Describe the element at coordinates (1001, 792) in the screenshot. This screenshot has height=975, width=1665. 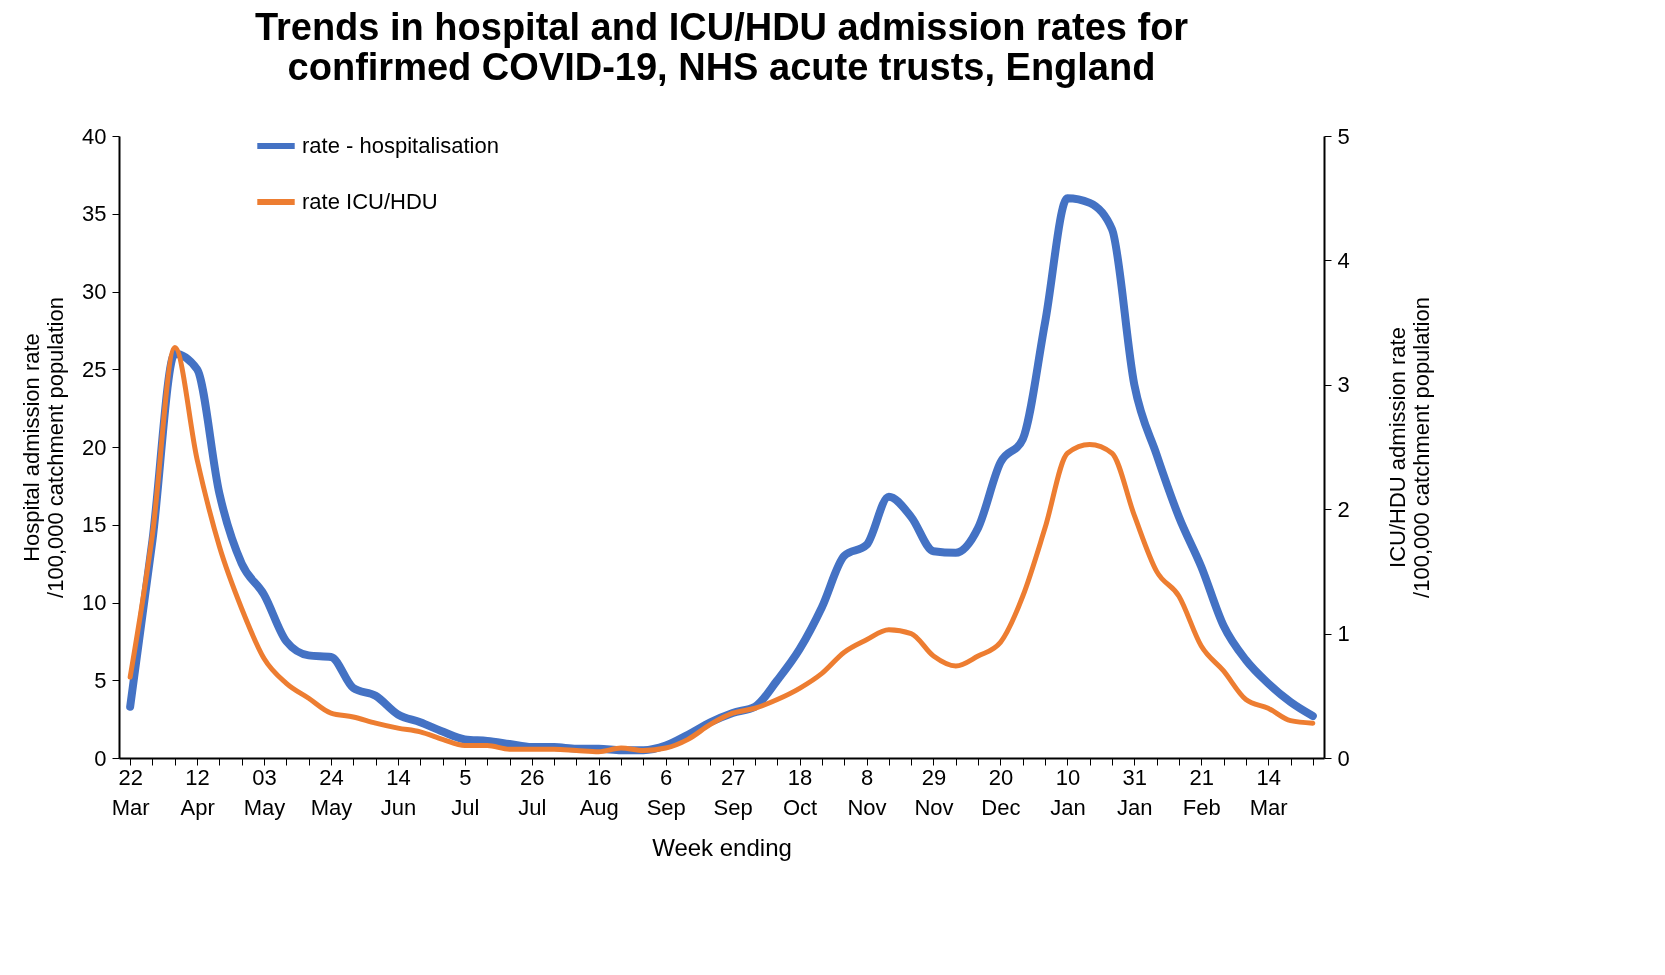
I see `x-tick-label: 20 Dec` at that location.